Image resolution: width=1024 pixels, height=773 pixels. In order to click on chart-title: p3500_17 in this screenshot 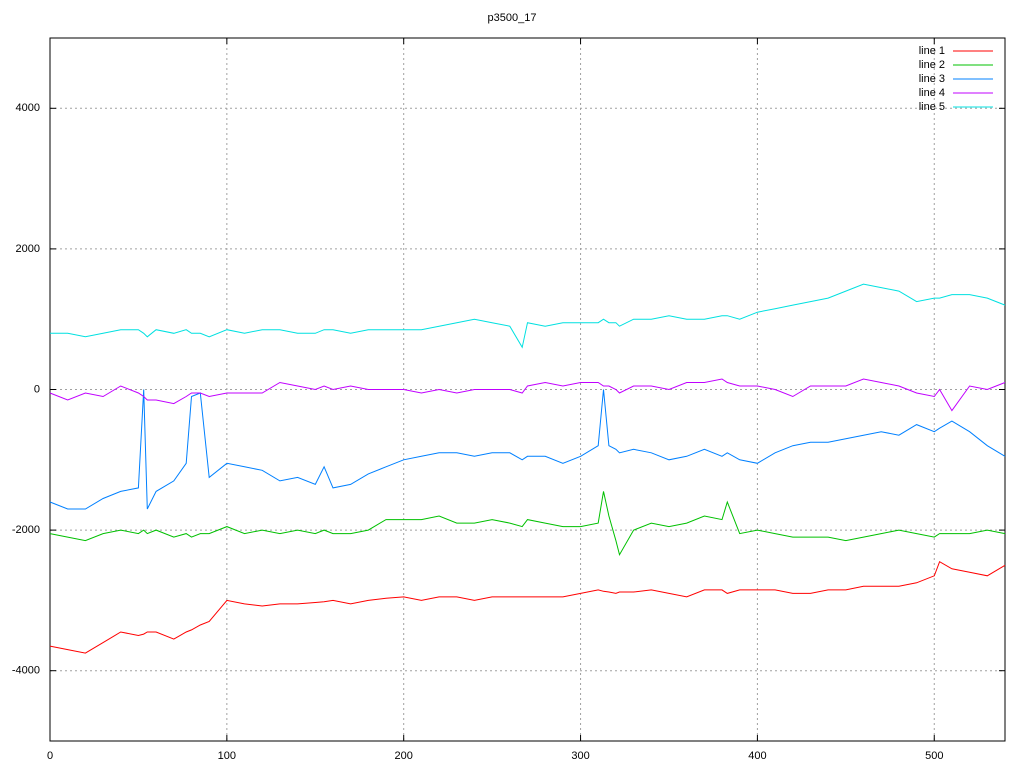, I will do `click(512, 18)`.